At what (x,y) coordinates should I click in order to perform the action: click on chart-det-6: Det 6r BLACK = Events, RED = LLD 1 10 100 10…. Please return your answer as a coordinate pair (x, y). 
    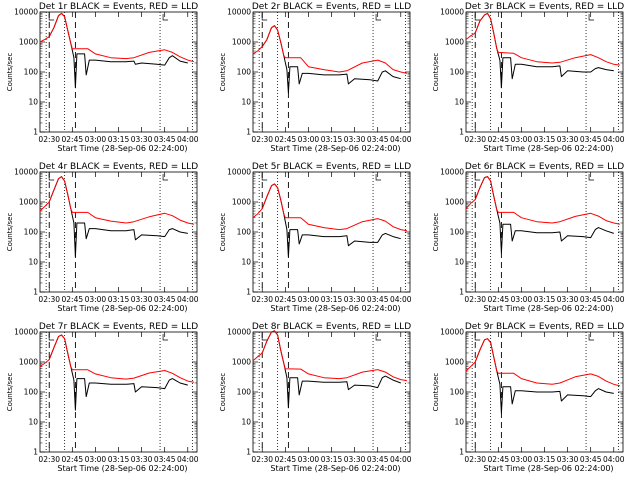
    Looking at the image, I should click on (528, 237).